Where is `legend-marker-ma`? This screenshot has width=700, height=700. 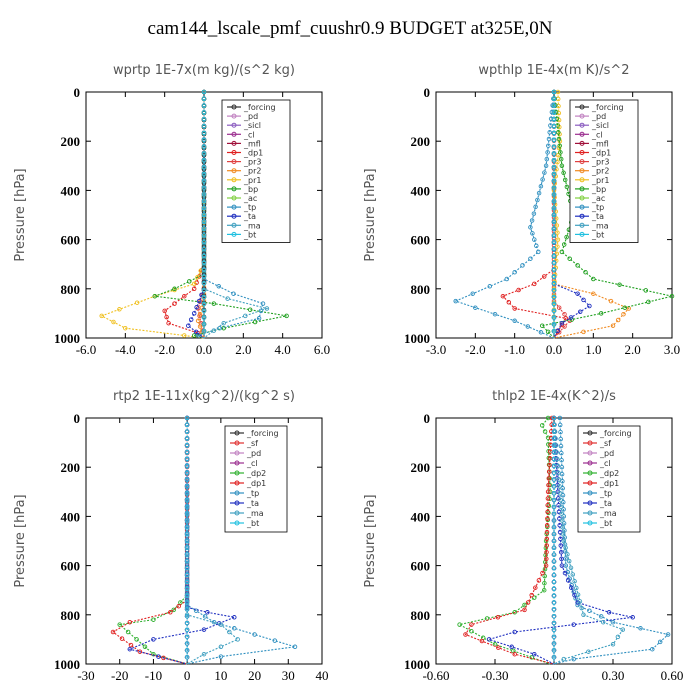
legend-marker-ma is located at coordinates (234, 225).